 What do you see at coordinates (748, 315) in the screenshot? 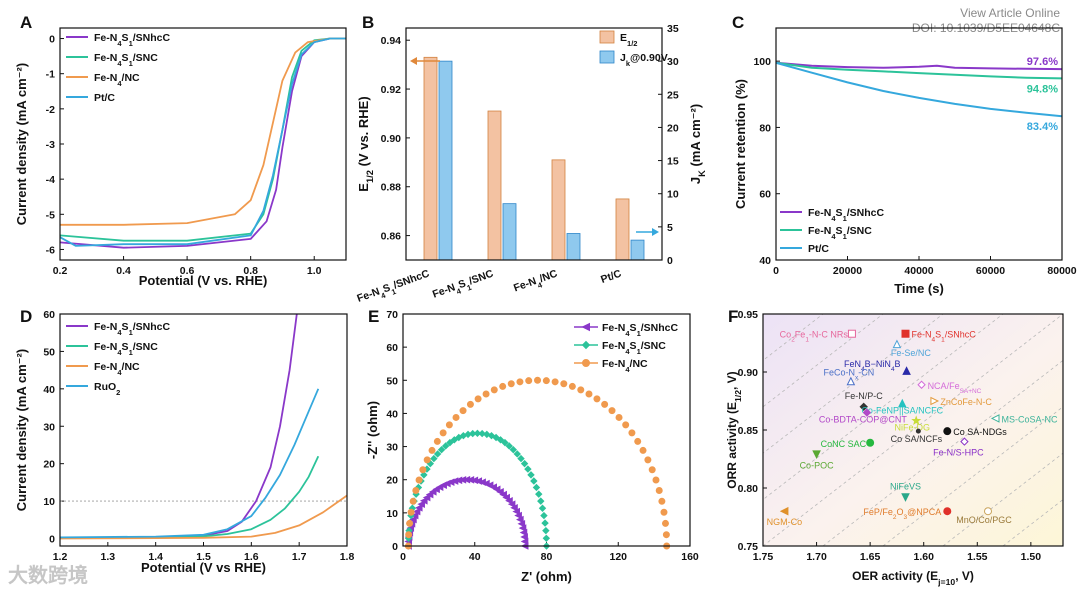
I see `y-tick-label: 0.95` at bounding box center [748, 315].